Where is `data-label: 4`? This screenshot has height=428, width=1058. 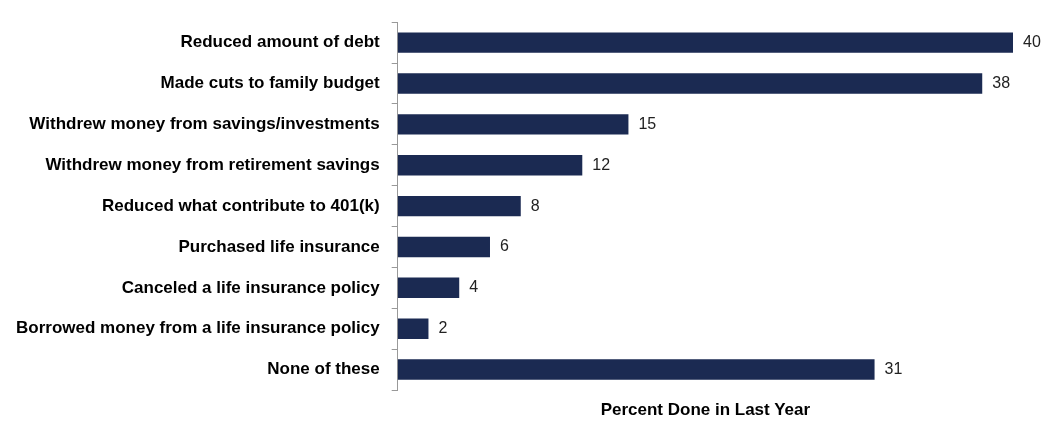 data-label: 4 is located at coordinates (474, 287).